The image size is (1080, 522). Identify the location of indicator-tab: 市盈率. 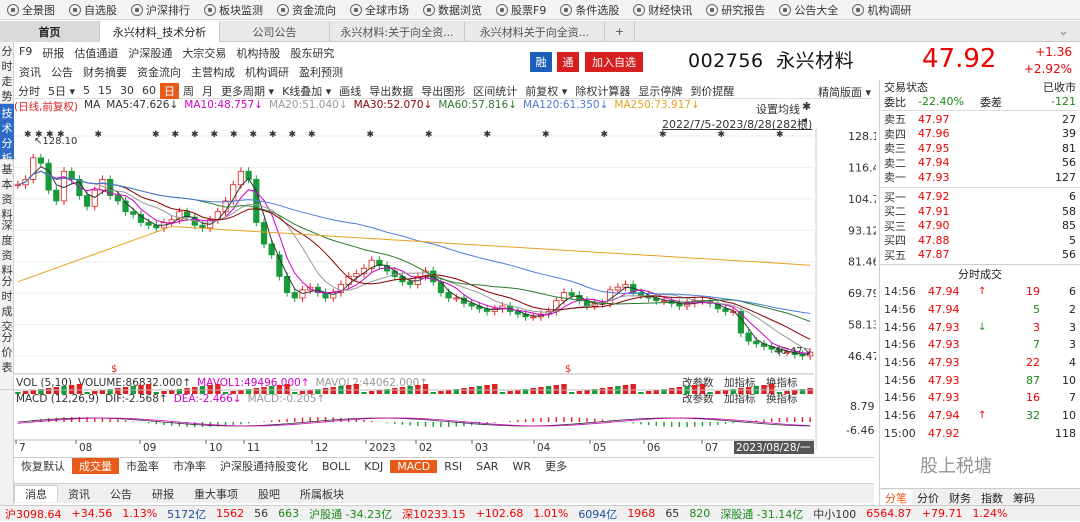
(142, 466).